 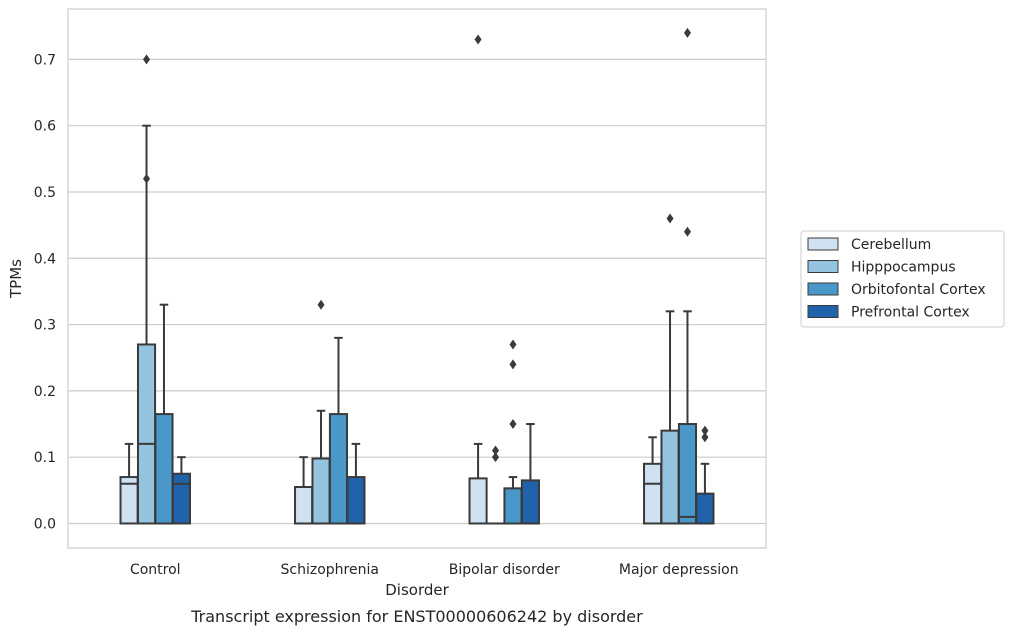 What do you see at coordinates (417, 590) in the screenshot?
I see `x-axis-label: Disorder` at bounding box center [417, 590].